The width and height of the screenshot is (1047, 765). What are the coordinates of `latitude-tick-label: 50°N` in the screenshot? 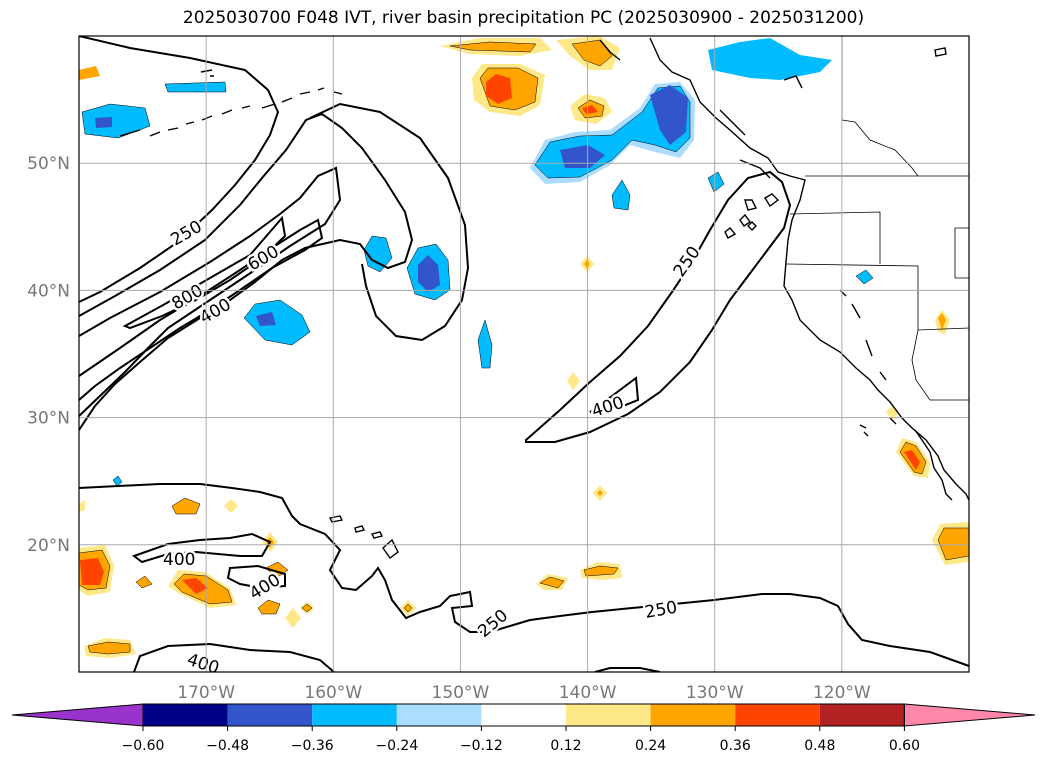 It's located at (48, 164).